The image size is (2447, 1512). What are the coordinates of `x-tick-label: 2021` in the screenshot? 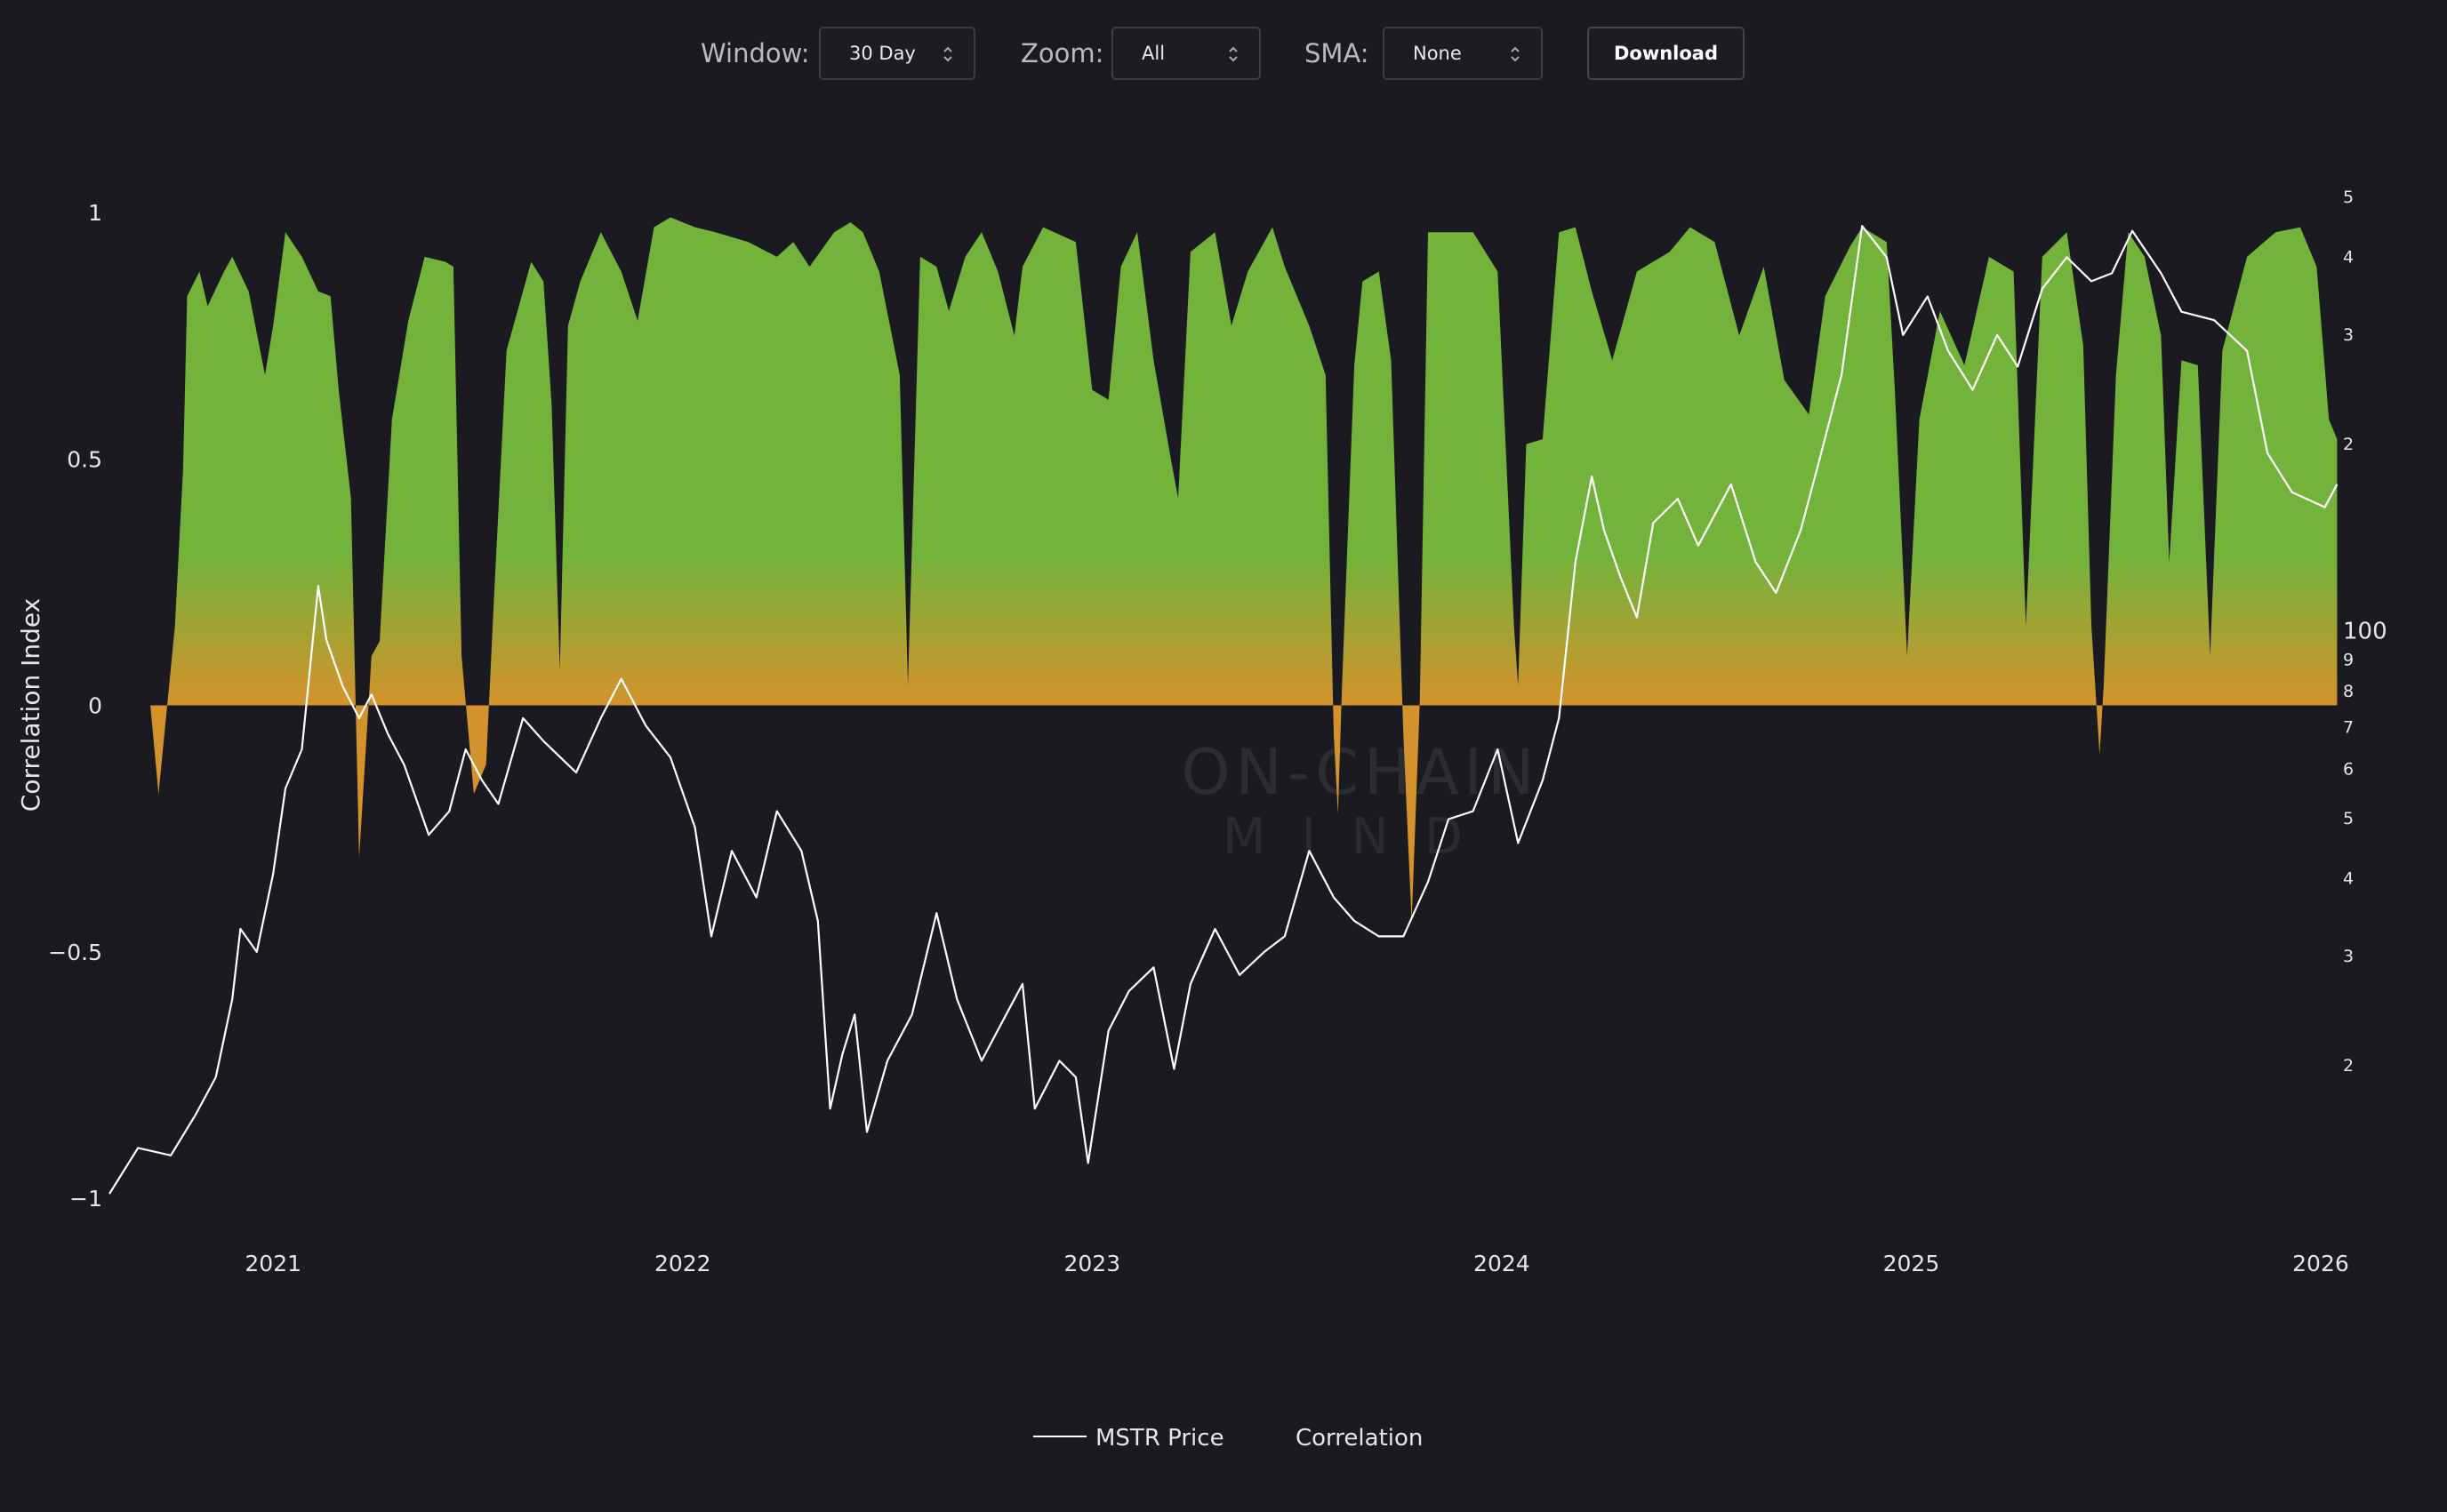 It's located at (273, 1263).